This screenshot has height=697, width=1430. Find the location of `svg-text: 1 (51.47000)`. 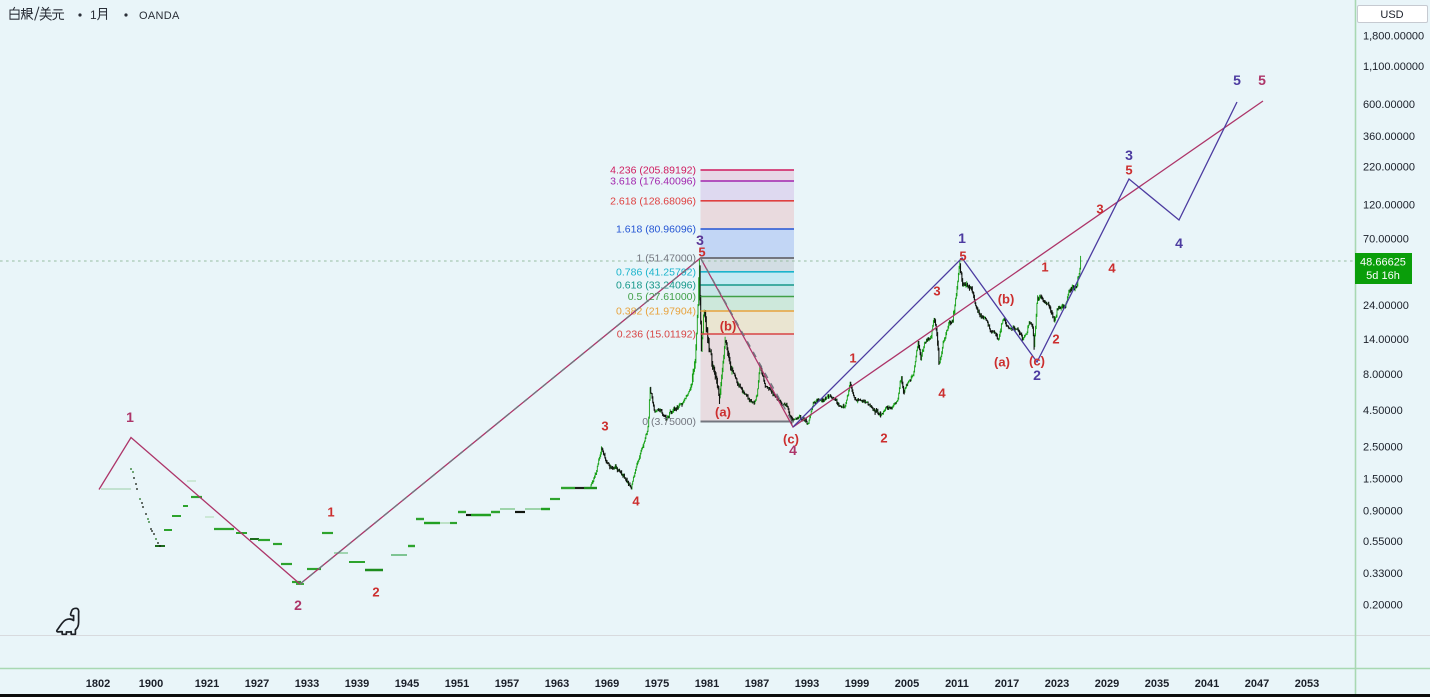

svg-text: 1 (51.47000) is located at coordinates (666, 259).